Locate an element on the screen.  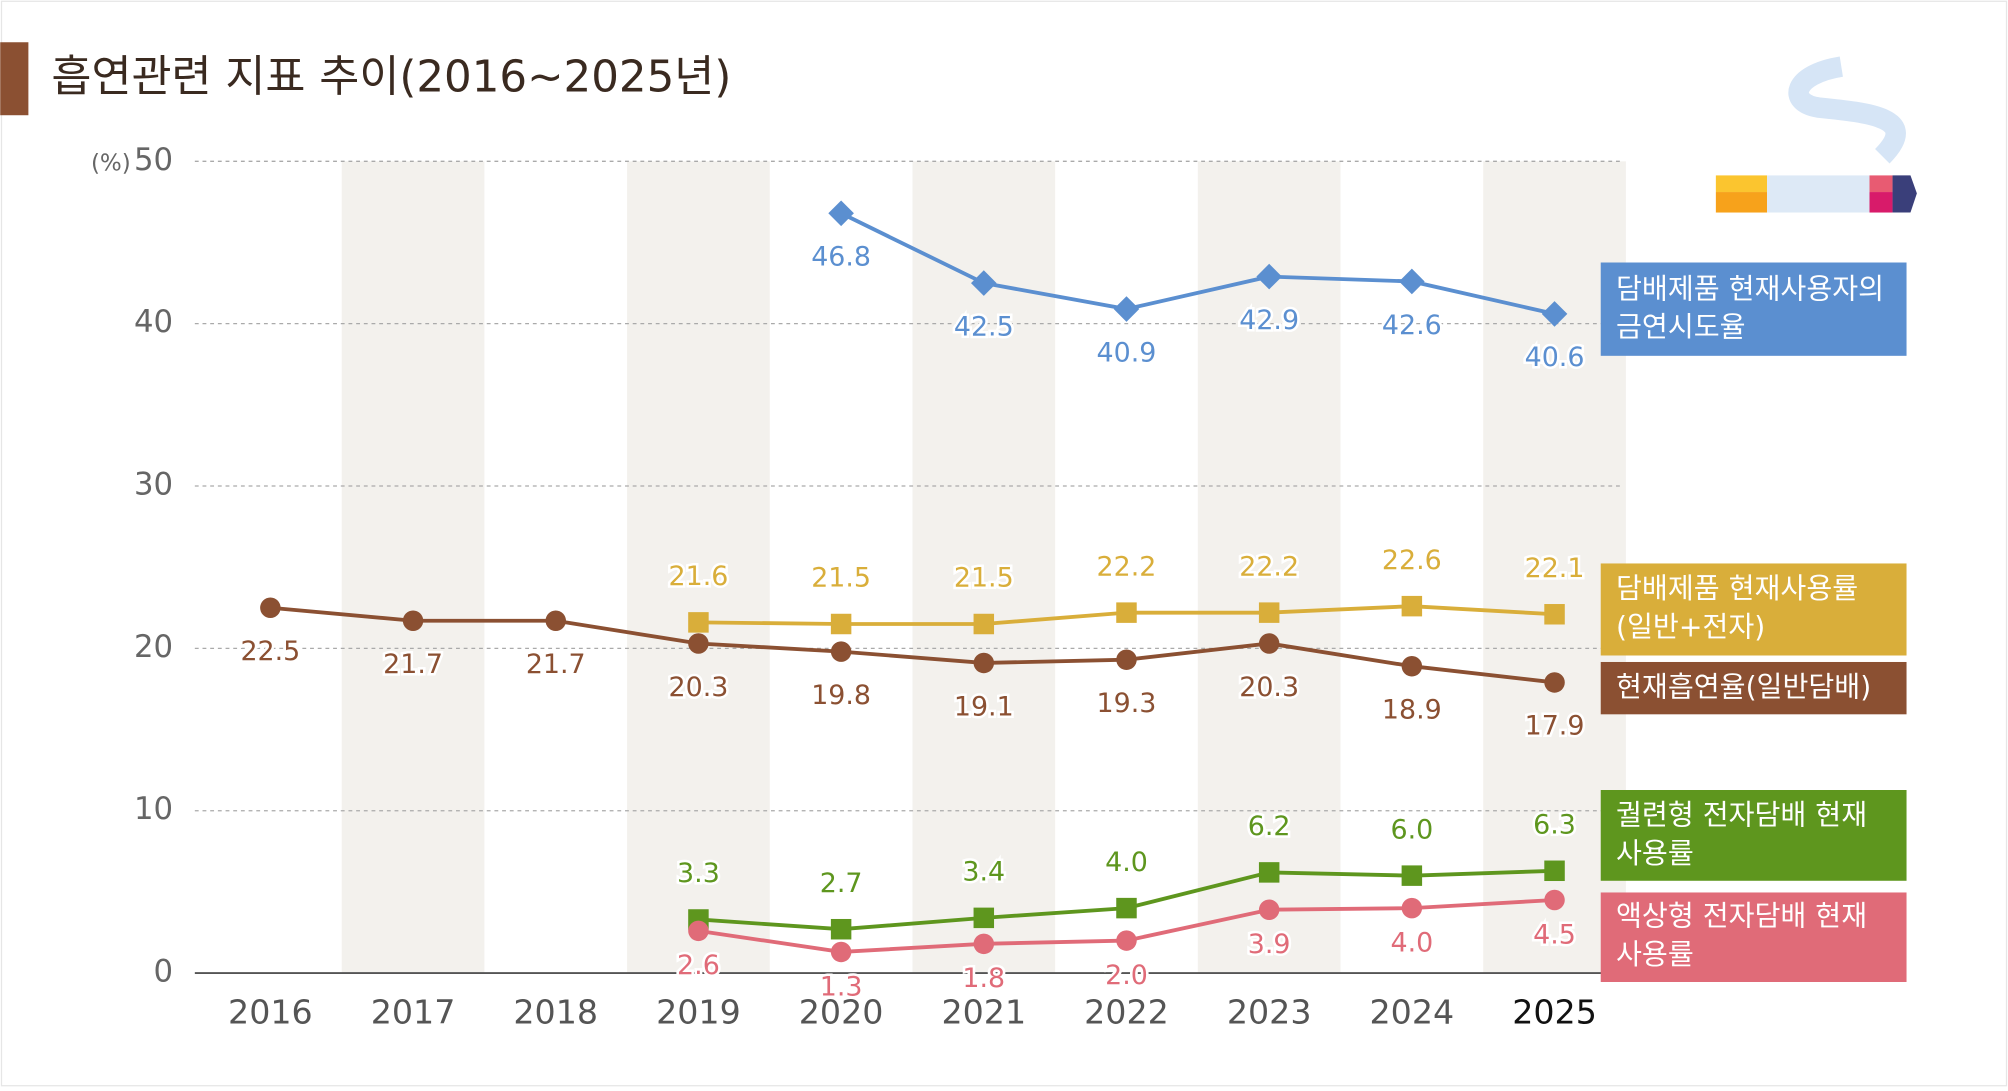
legend-item: 담배제품 현재사용자의 금연시도율 is located at coordinates (1753, 309).